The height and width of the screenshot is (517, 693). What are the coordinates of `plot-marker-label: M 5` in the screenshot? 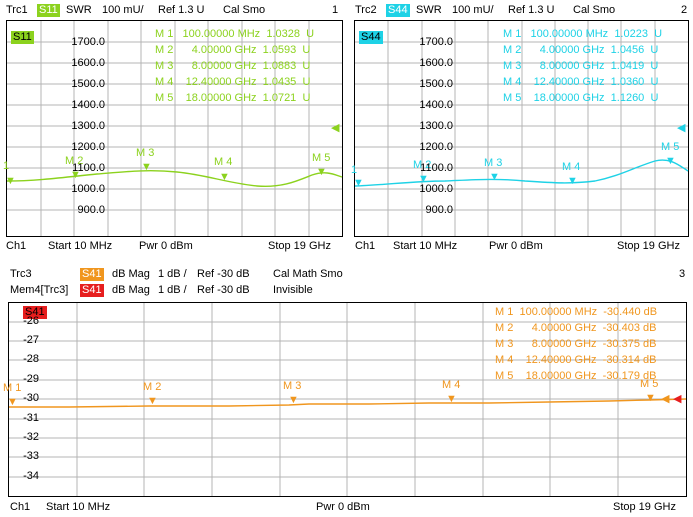 It's located at (321, 158).